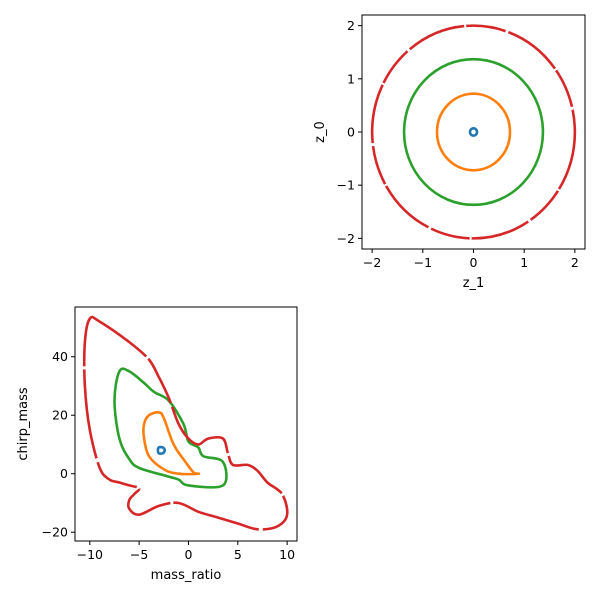  I want to click on x-tick-label: 2, so click(575, 262).